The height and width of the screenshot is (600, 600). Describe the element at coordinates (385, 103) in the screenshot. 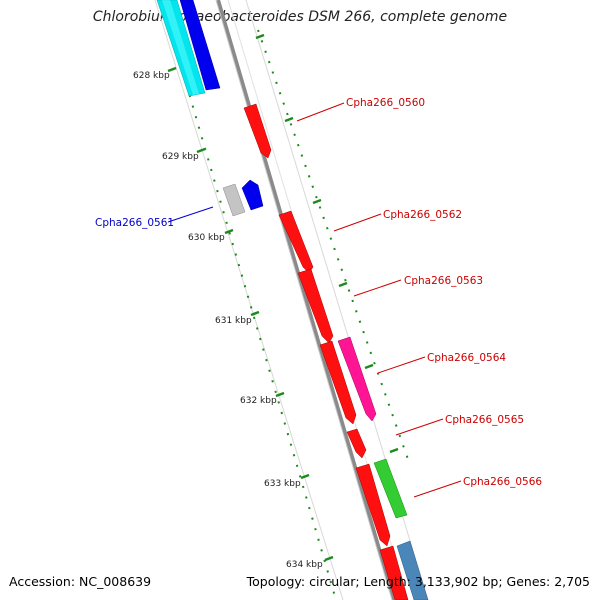

I see `gene-label-0560: Cpha266_0560` at that location.